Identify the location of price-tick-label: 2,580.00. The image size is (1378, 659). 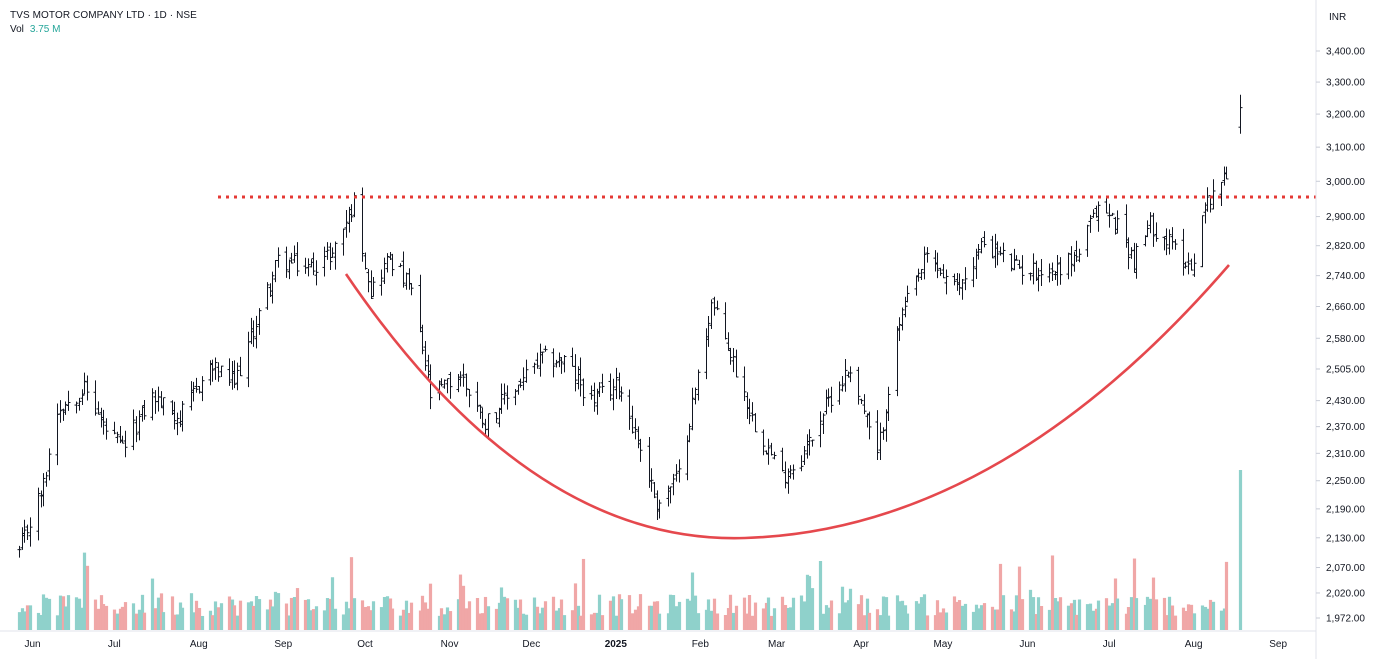
(1345, 339).